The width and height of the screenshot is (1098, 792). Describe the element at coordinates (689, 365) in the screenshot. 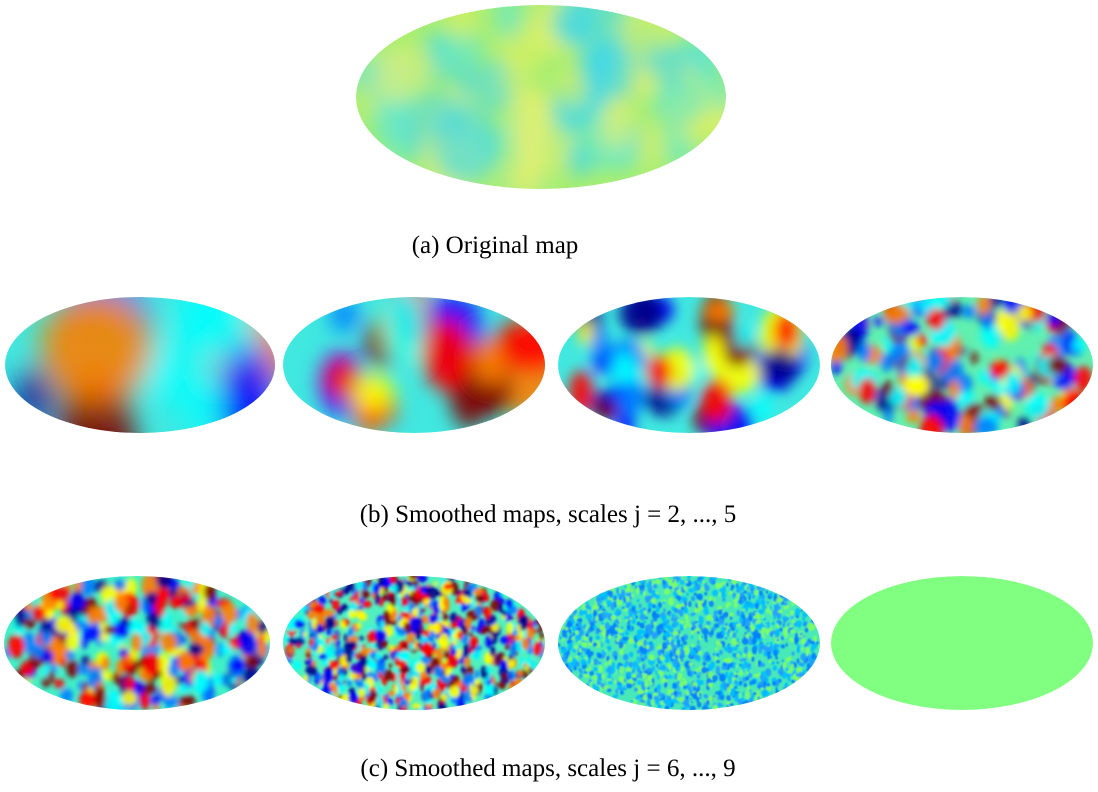

I see `sky-map` at that location.